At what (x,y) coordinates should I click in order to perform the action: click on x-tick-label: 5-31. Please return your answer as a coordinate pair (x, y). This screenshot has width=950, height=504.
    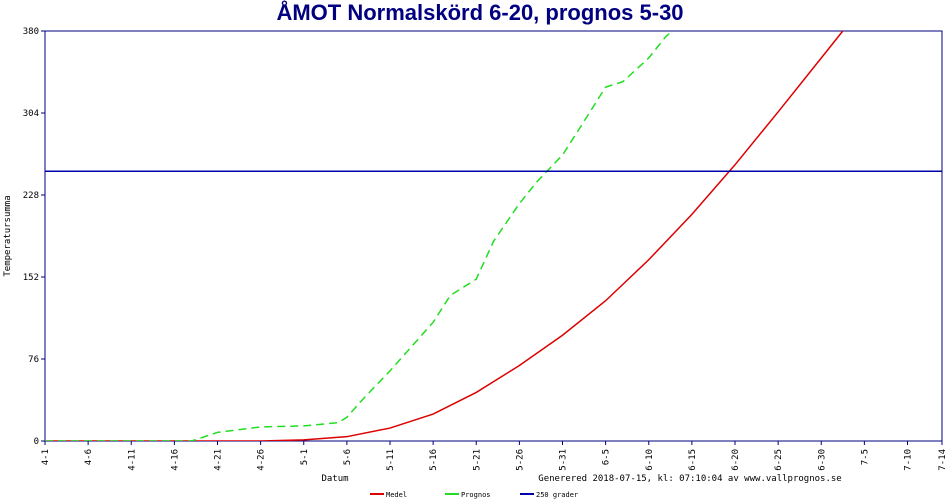
    Looking at the image, I should click on (564, 460).